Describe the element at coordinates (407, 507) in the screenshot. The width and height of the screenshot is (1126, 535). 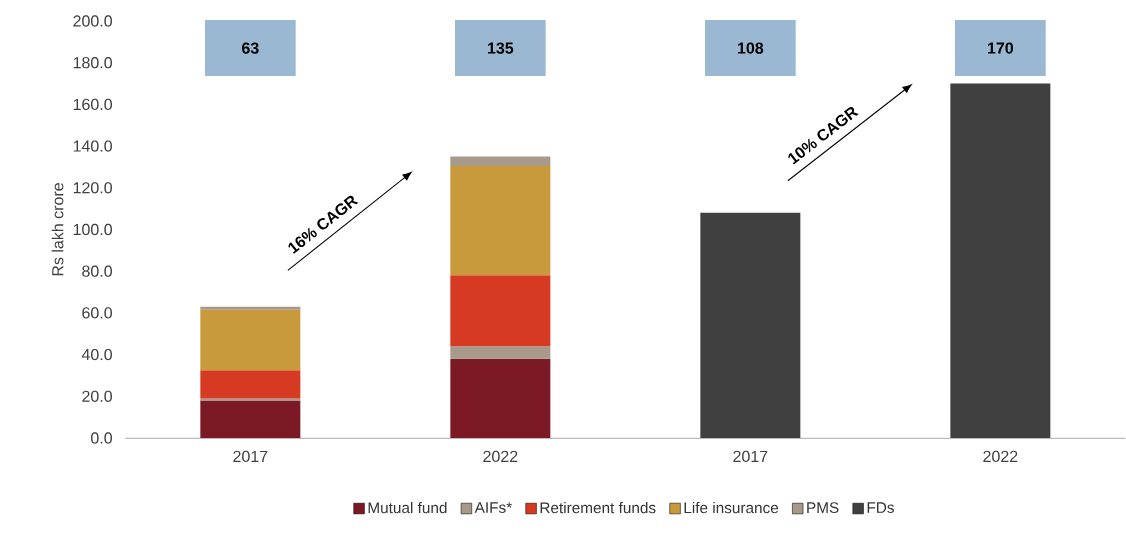
I see `legend-label: Mutual fund` at that location.